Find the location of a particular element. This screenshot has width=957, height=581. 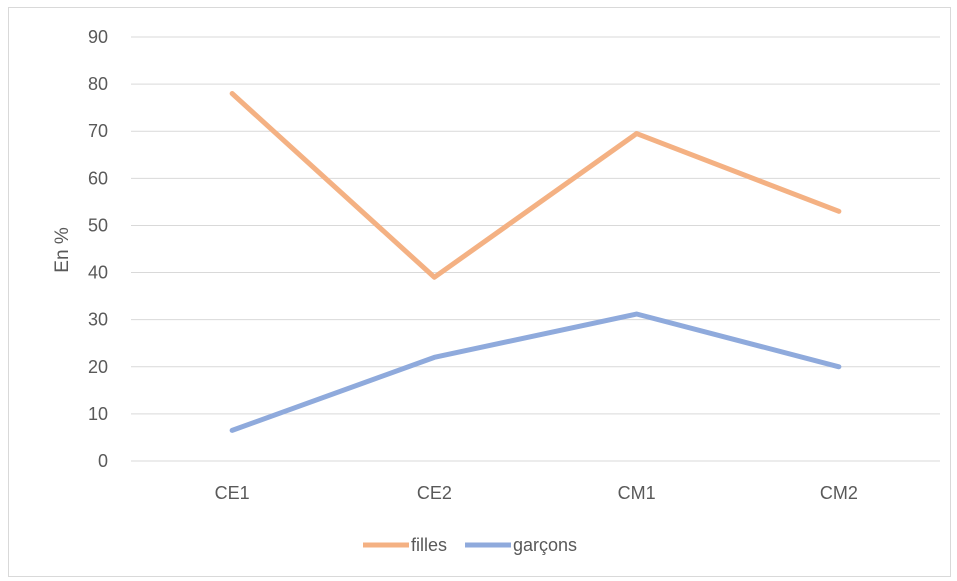

y-tick-label: 50 is located at coordinates (98, 225).